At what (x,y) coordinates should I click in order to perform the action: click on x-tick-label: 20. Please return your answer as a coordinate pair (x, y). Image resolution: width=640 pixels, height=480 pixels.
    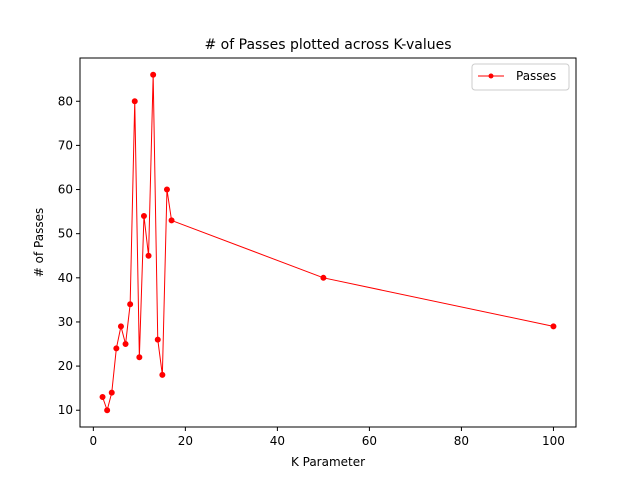
    Looking at the image, I should click on (185, 441).